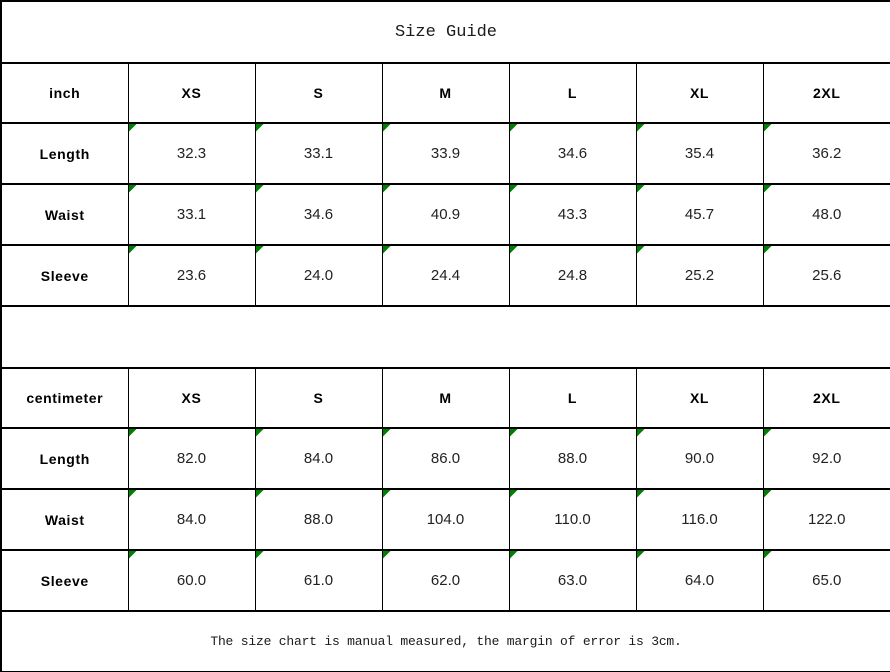 The image size is (890, 672). I want to click on value-cell: 64.0, so click(699, 580).